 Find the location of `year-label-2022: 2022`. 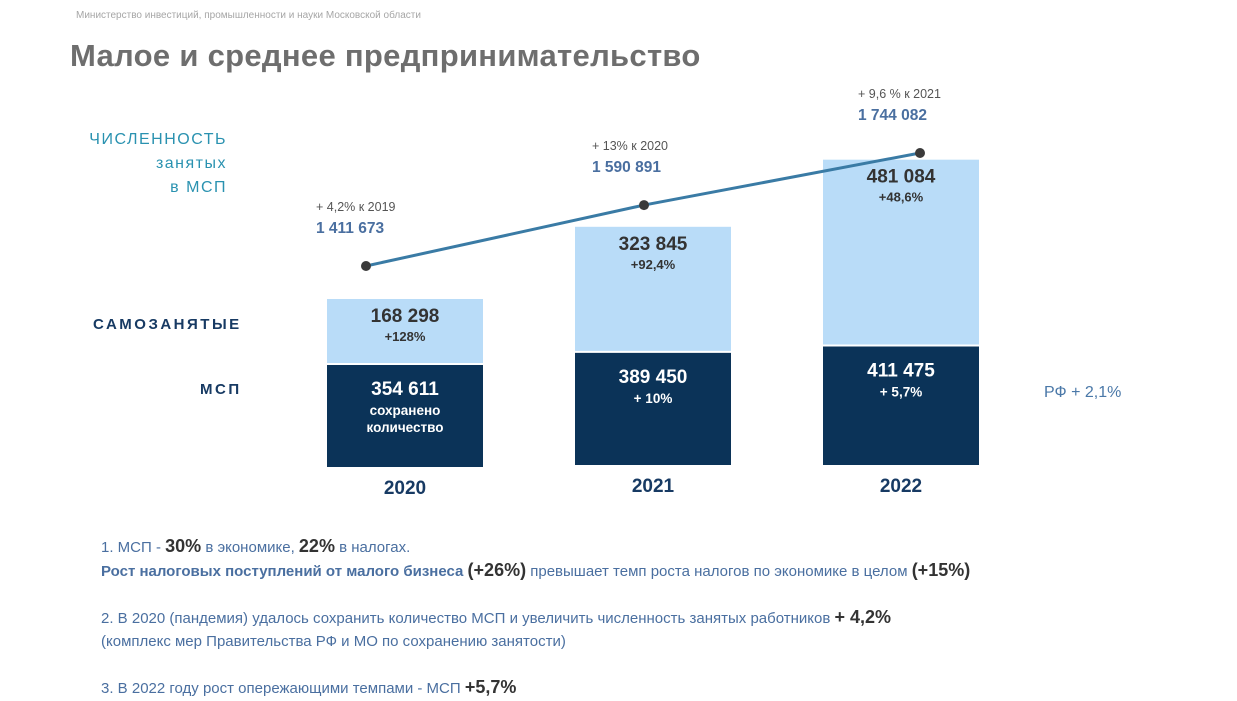

year-label-2022: 2022 is located at coordinates (901, 486).